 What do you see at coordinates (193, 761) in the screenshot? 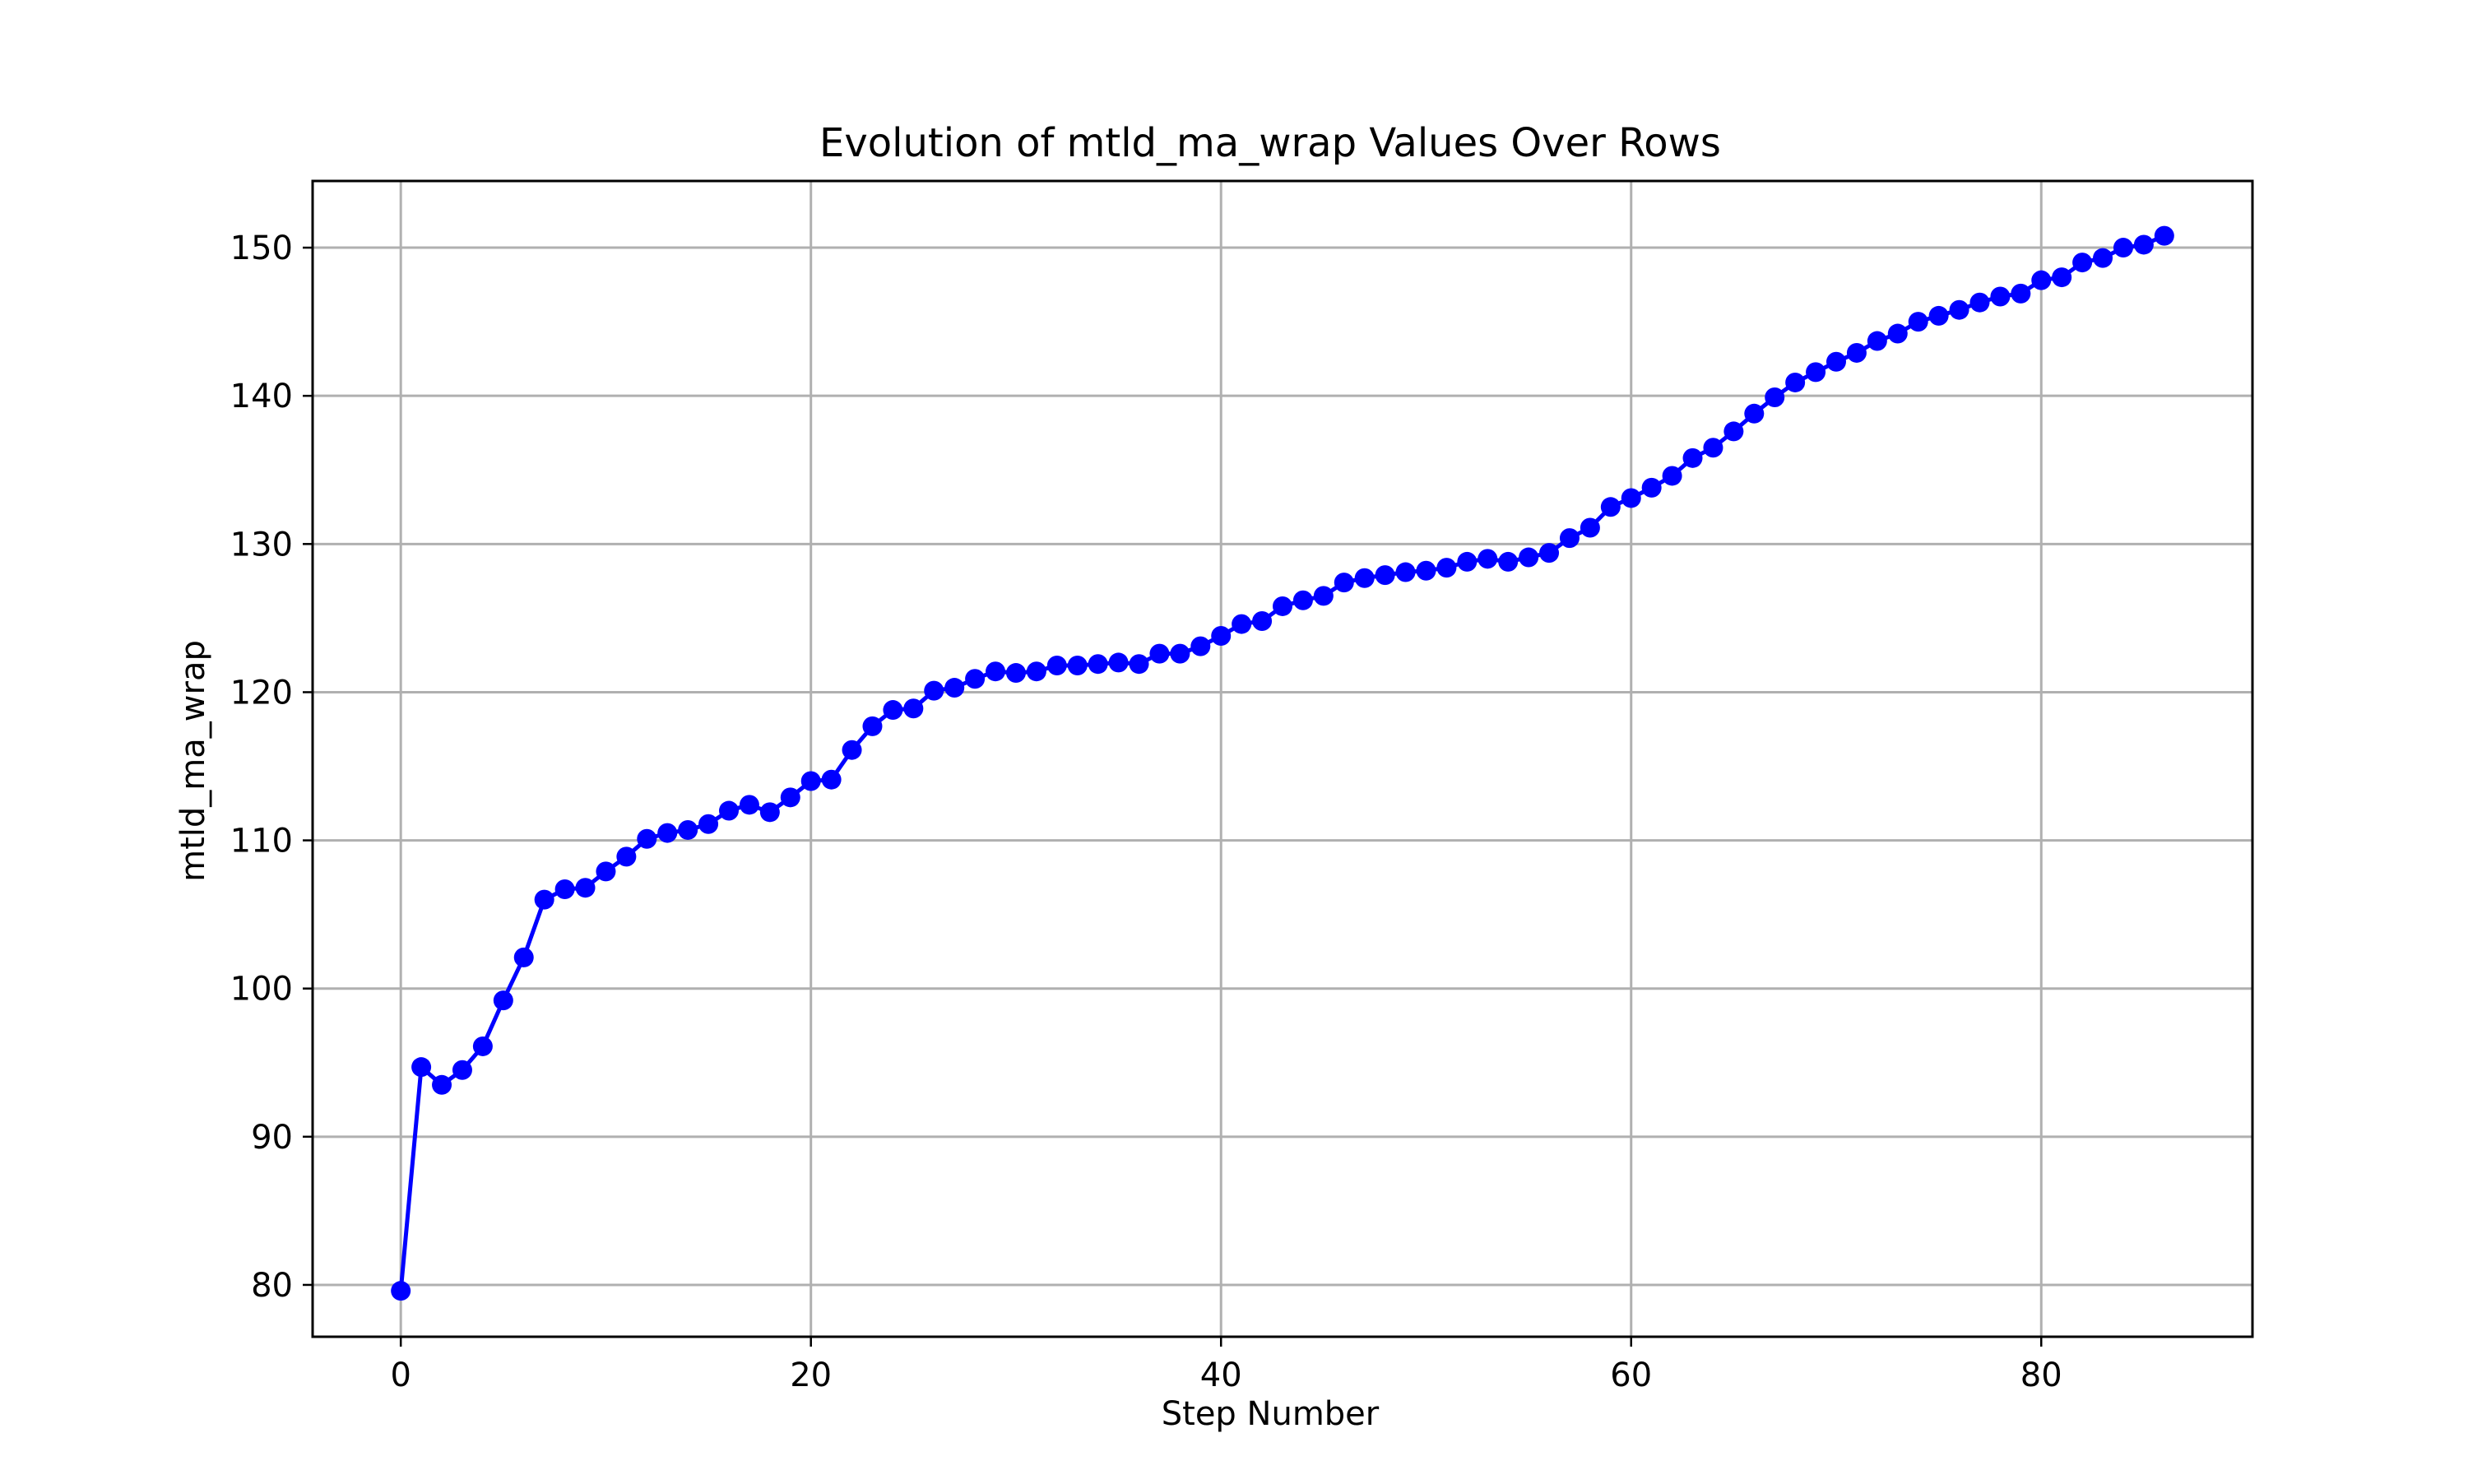
I see `y-axis-label: mtld_ma_wrap` at bounding box center [193, 761].